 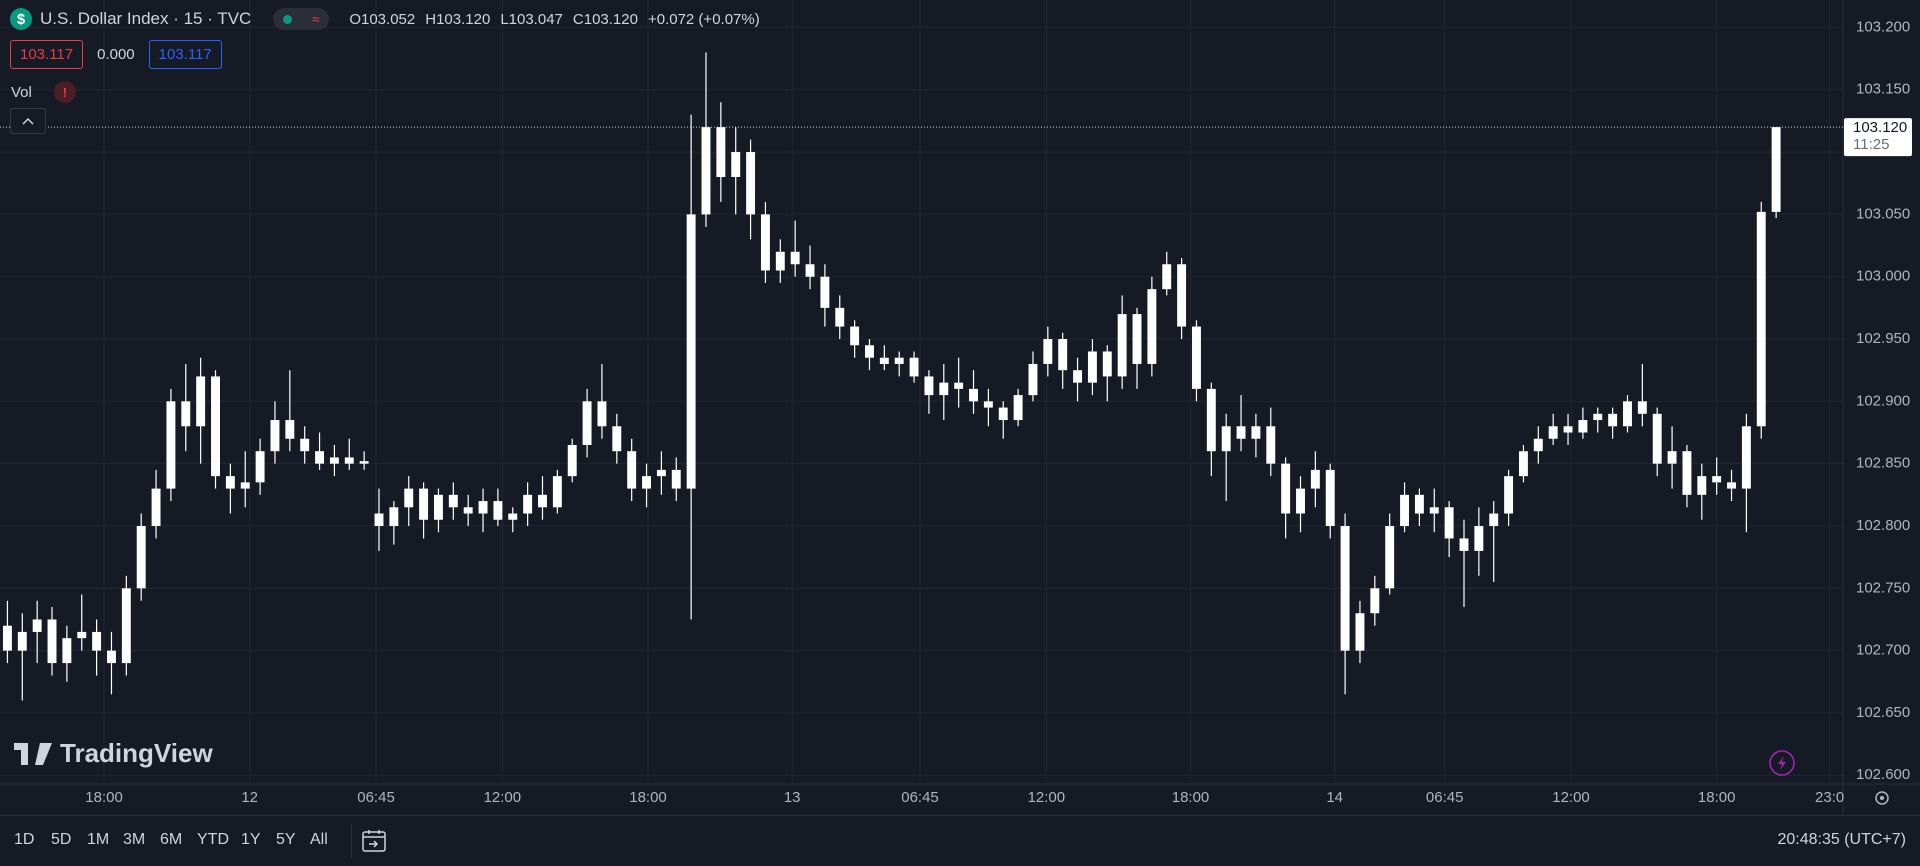 I want to click on axis-settings-icon, so click(x=1882, y=798).